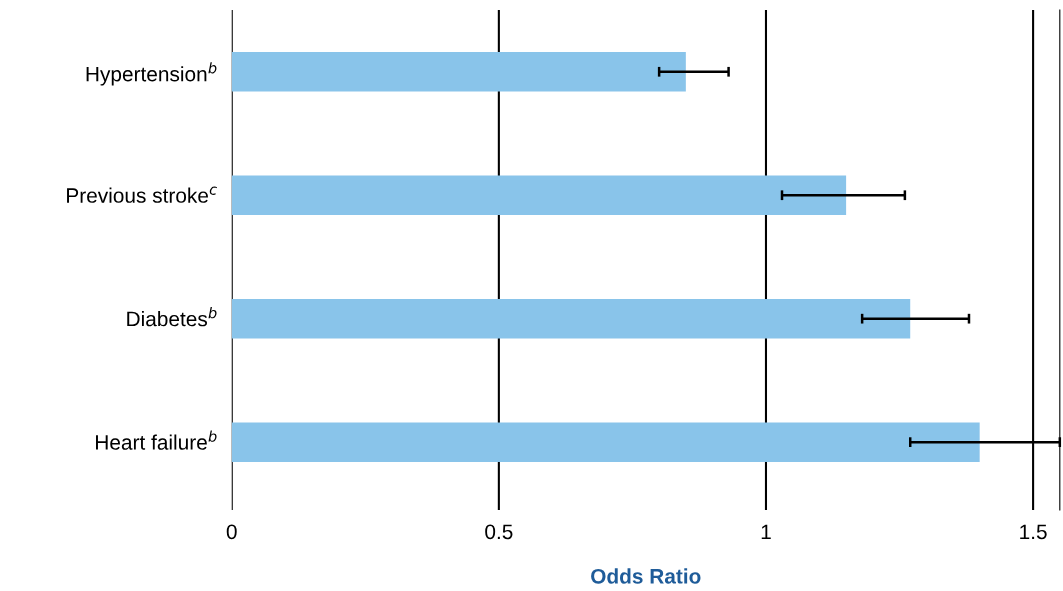 This screenshot has width=1063, height=591. I want to click on x-tick-label: 0.5, so click(499, 532).